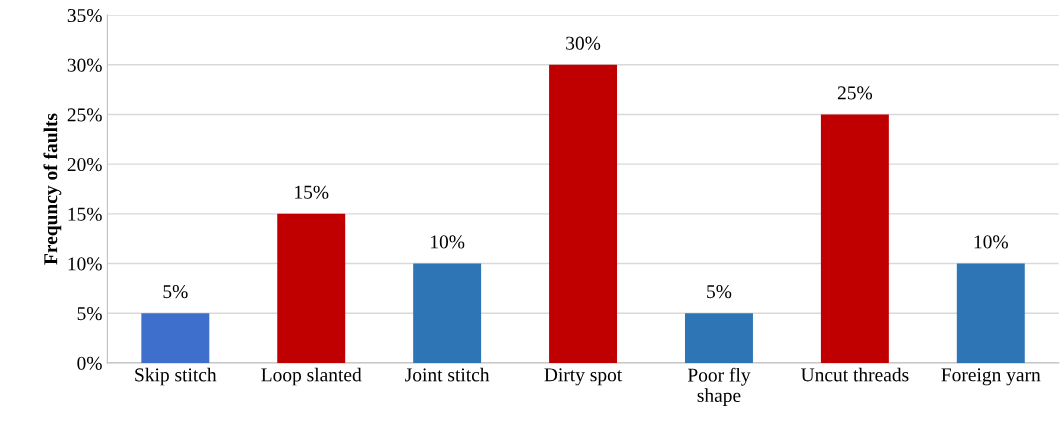 This screenshot has height=432, width=1063. Describe the element at coordinates (84, 65) in the screenshot. I see `y-tick-label: 30%` at that location.